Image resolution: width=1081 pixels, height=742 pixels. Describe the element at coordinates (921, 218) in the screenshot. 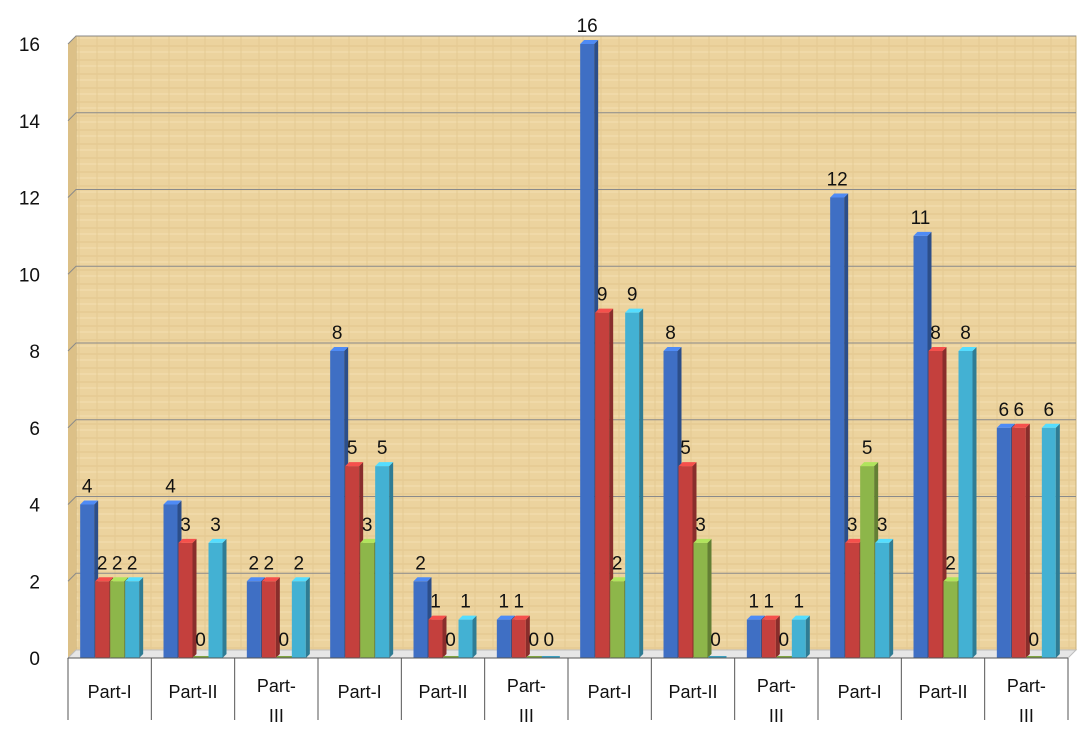

I see `data-label: 11` at that location.